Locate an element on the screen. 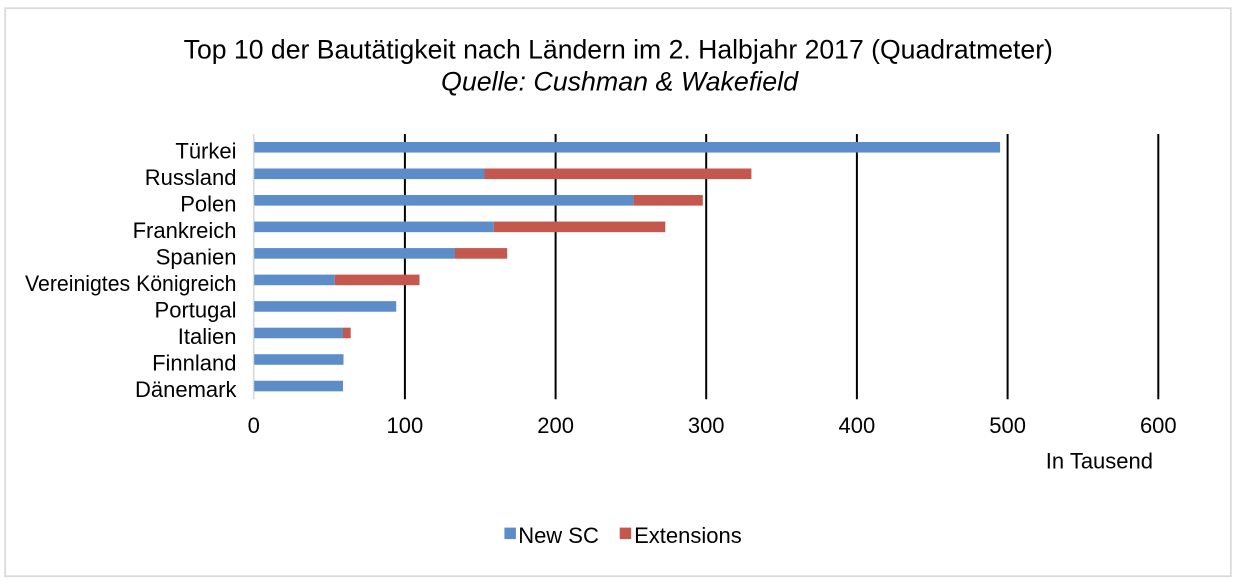  svg-text: 100 is located at coordinates (405, 425).